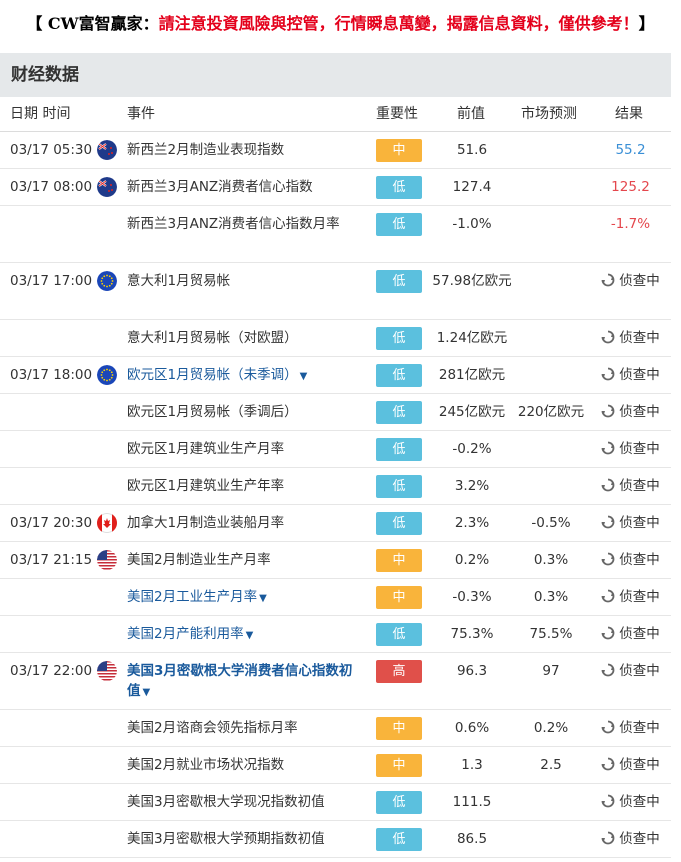  I want to click on table-row: 美国2月工业生产月率 ▼ 中 -0.3% 0.3% 侦查中, so click(335, 597).